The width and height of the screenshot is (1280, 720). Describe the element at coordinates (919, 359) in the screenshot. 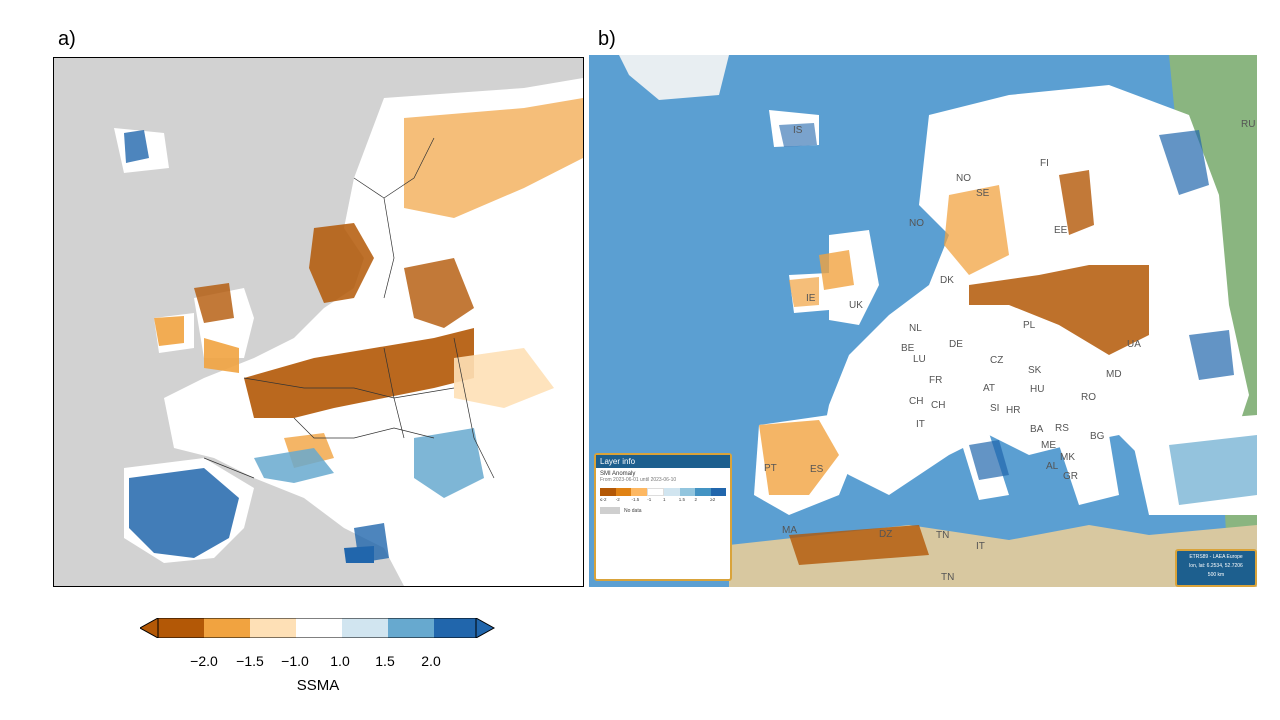

I see `cc-label: LU` at that location.